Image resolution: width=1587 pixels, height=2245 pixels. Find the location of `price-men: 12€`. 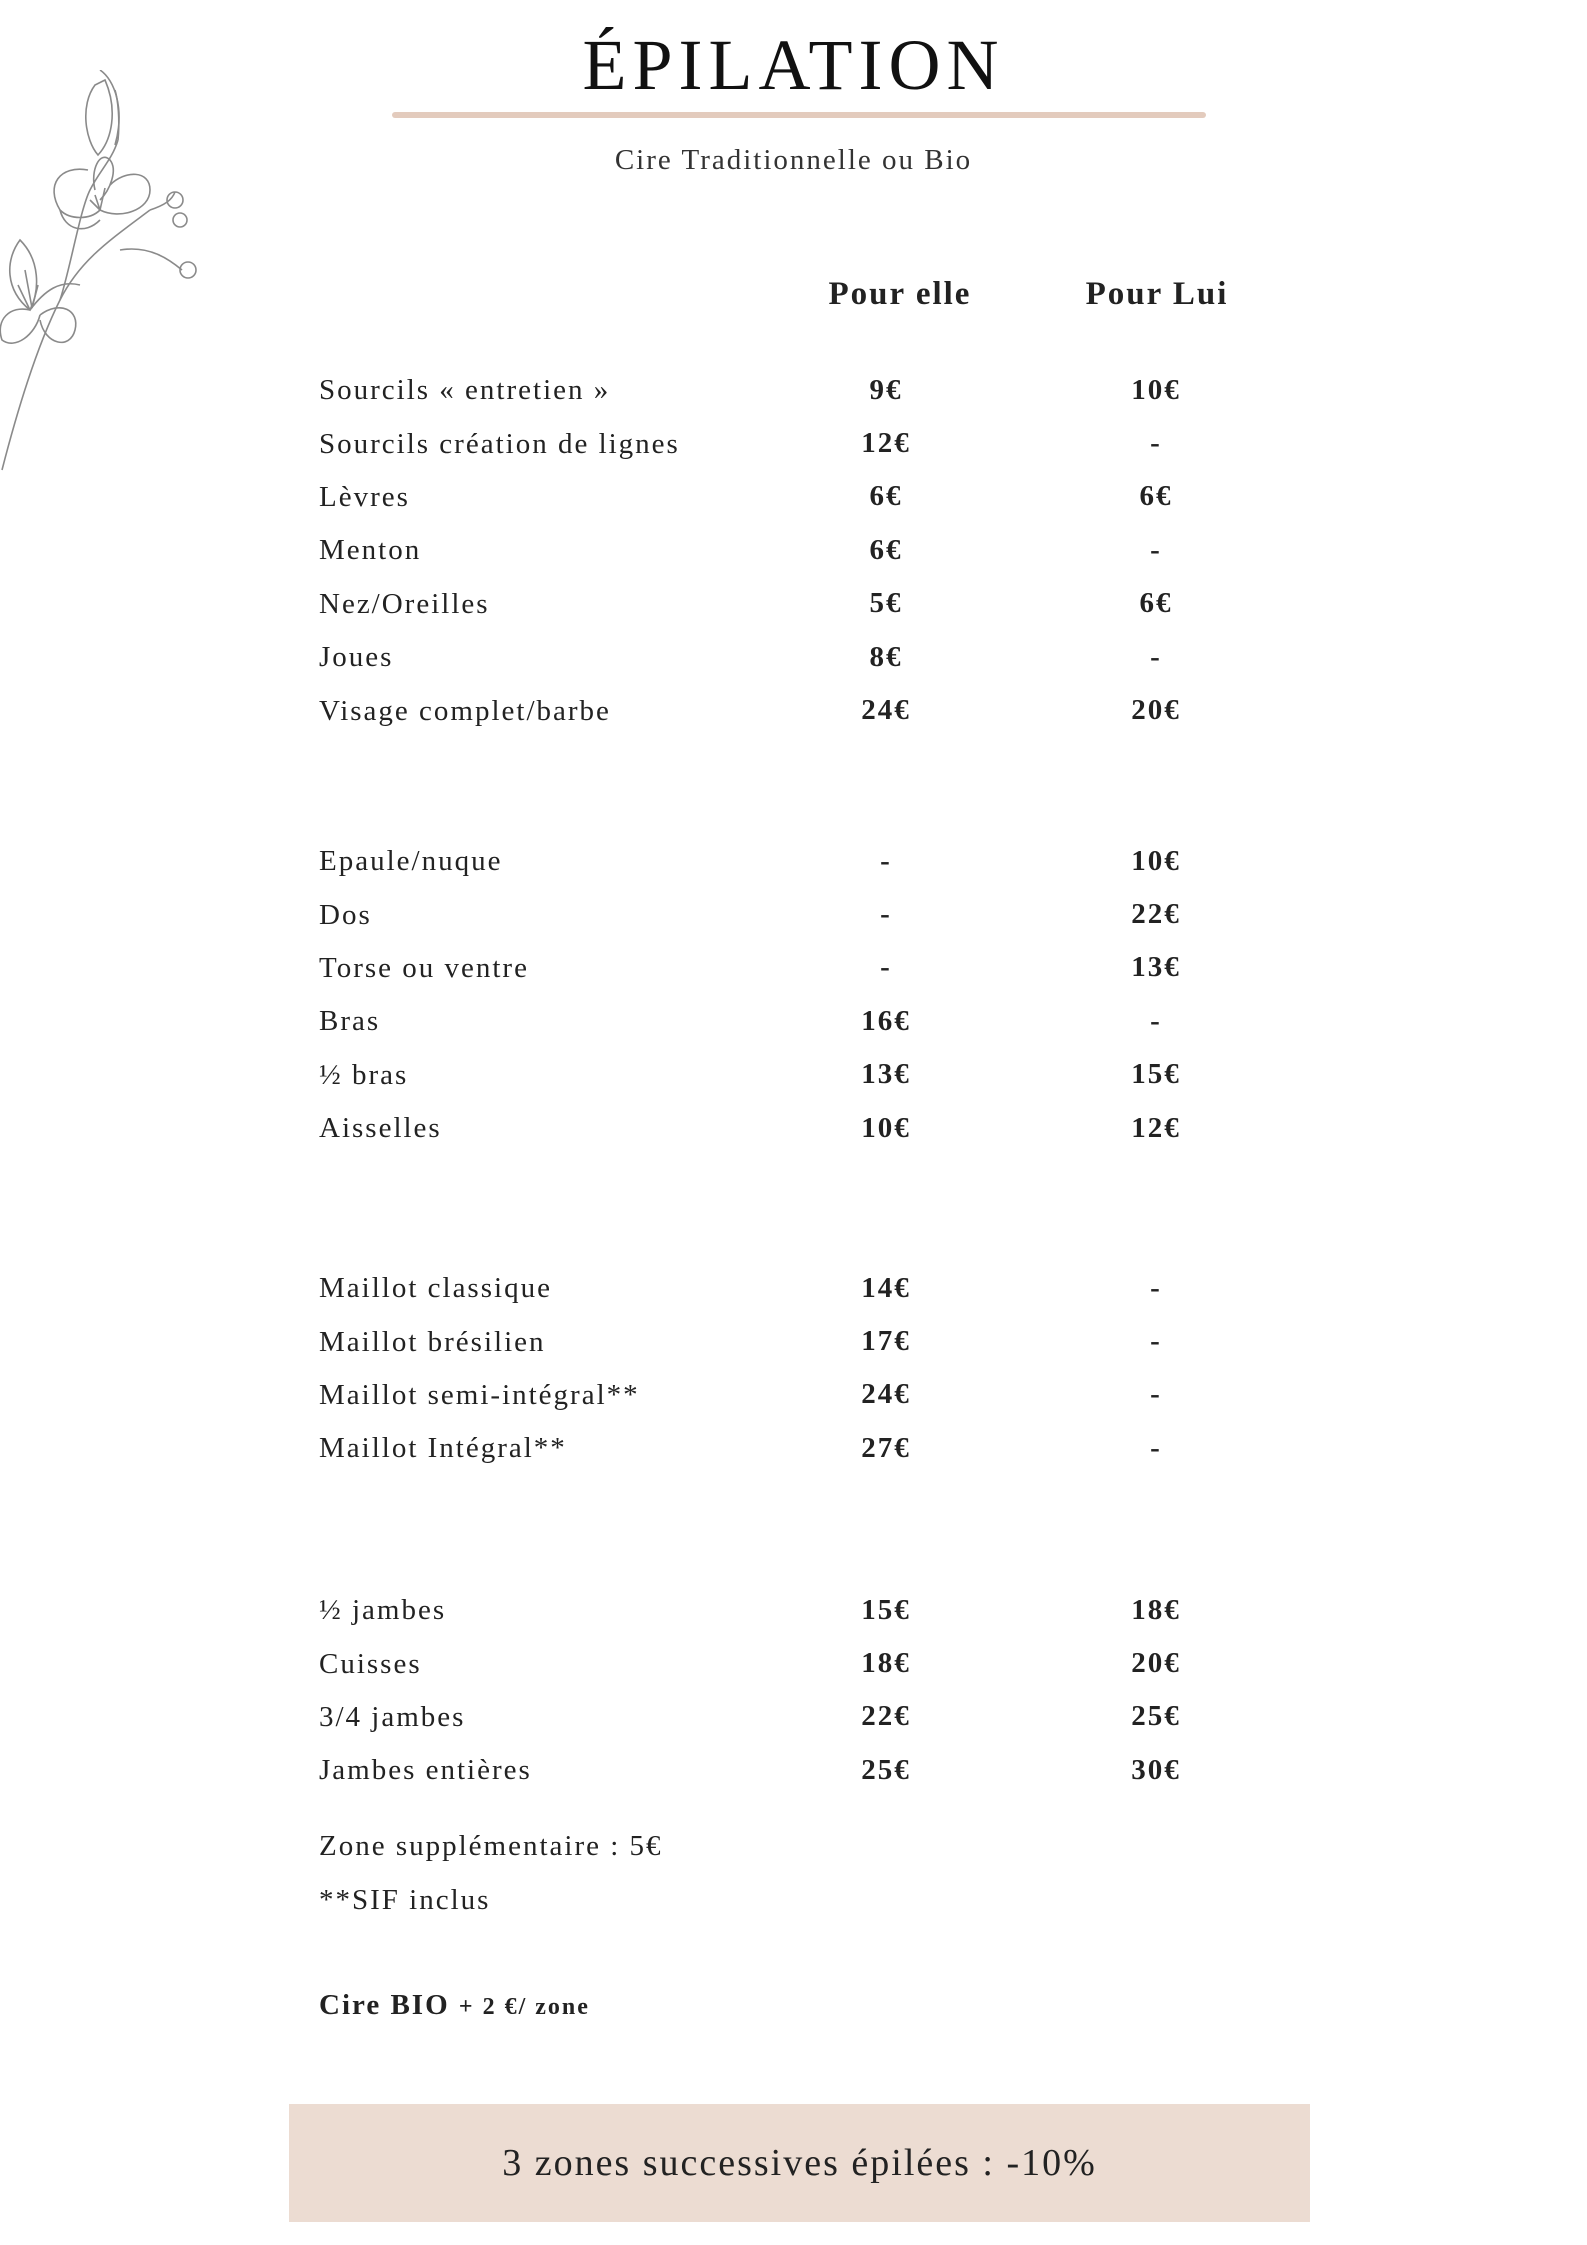

price-men: 12€ is located at coordinates (1156, 1127).